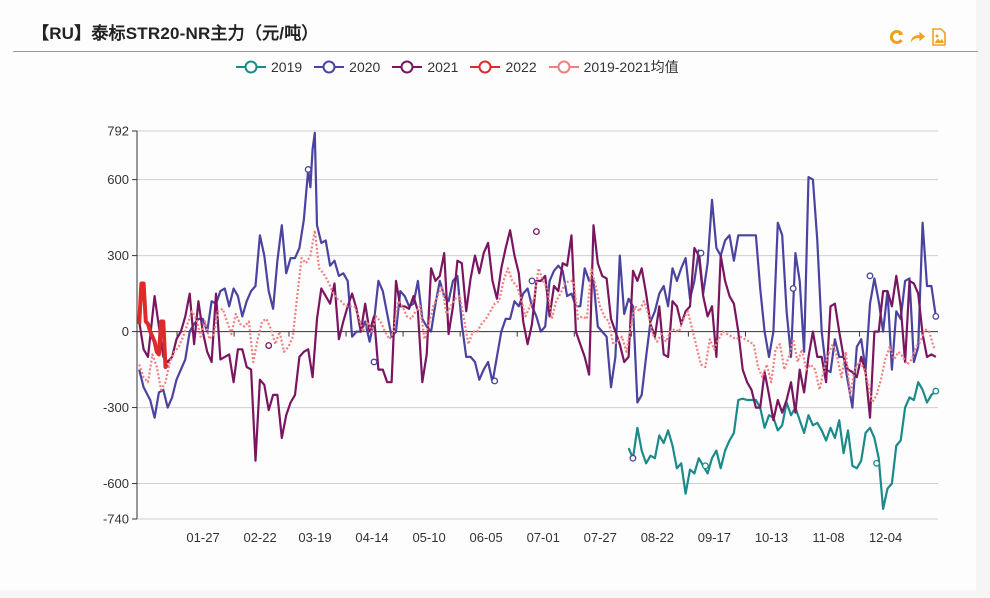 This screenshot has width=990, height=598. What do you see at coordinates (371, 537) in the screenshot?
I see `x-tick-label: 04-14` at bounding box center [371, 537].